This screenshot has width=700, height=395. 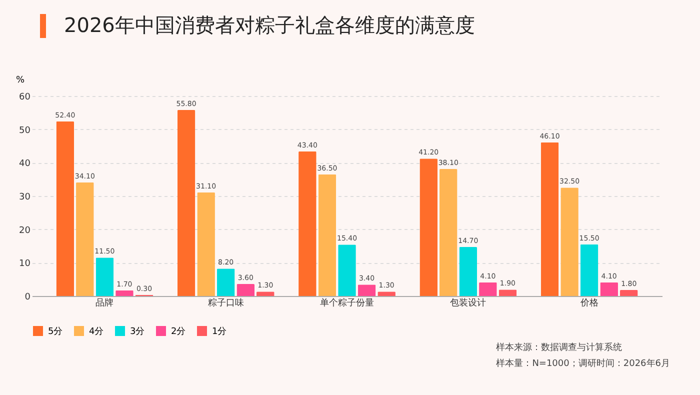 I want to click on x-tick-label: 包装设计, so click(x=468, y=303).